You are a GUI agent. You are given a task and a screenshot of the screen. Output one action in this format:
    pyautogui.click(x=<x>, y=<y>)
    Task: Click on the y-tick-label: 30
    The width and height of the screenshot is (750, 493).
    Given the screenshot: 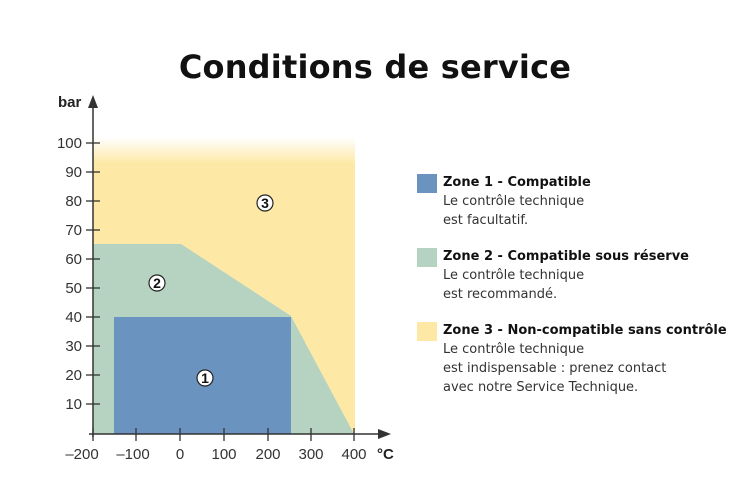 What is the action you would take?
    pyautogui.click(x=73, y=346)
    